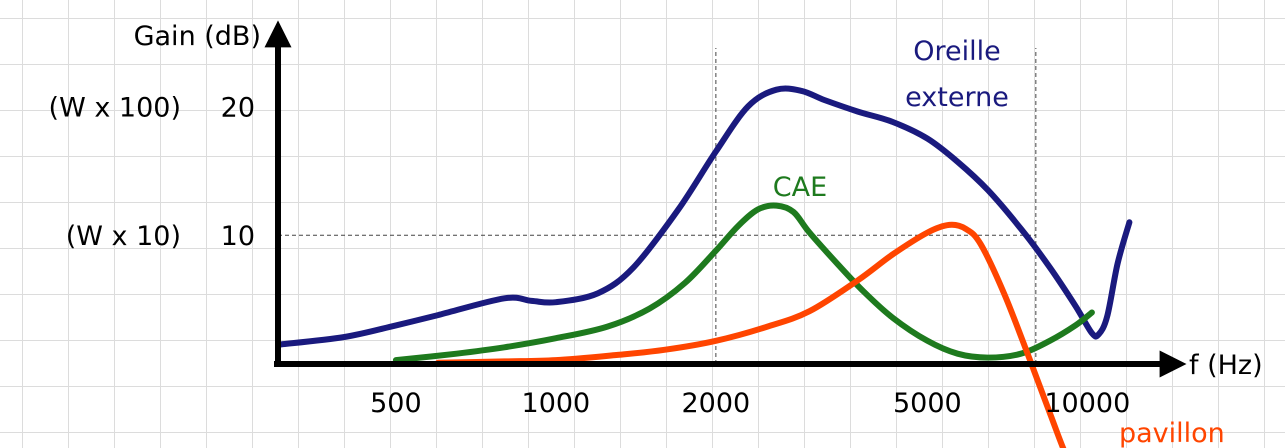 The image size is (1285, 448). I want to click on y-tick-label: 10, so click(238, 236).